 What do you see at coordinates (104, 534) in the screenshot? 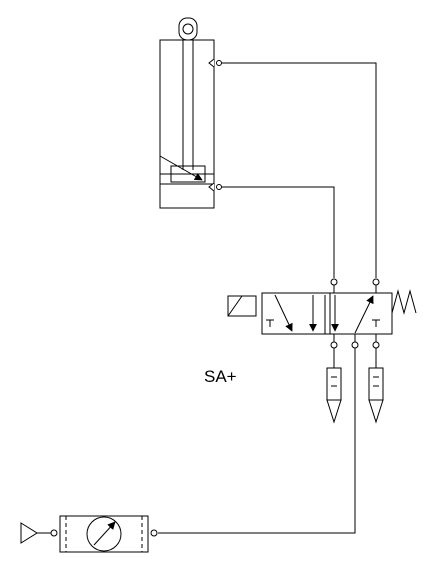
I see `pressure-gauge-icon` at bounding box center [104, 534].